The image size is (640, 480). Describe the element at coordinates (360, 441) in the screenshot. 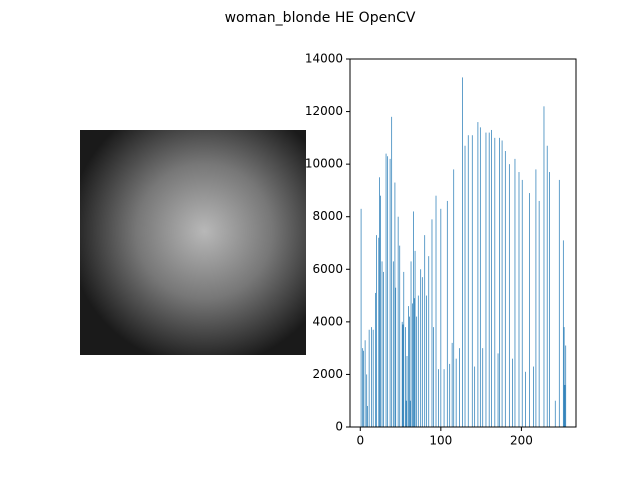

I see `x-tick-label: 0` at that location.